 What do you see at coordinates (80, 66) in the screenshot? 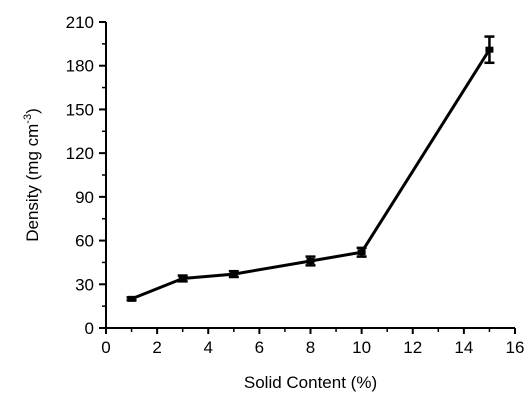
I see `y-tick-label: 180` at bounding box center [80, 66].